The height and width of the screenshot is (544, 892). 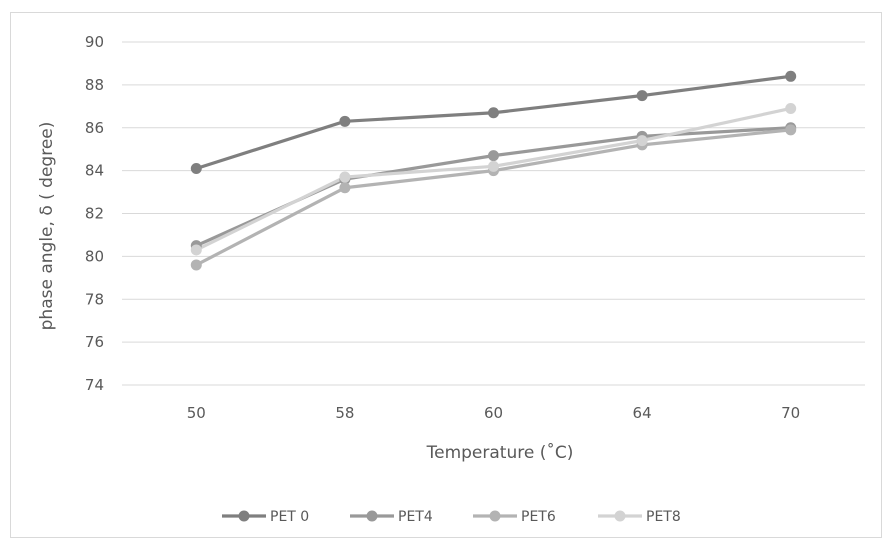 I want to click on legend-item: PET4, so click(x=391, y=517).